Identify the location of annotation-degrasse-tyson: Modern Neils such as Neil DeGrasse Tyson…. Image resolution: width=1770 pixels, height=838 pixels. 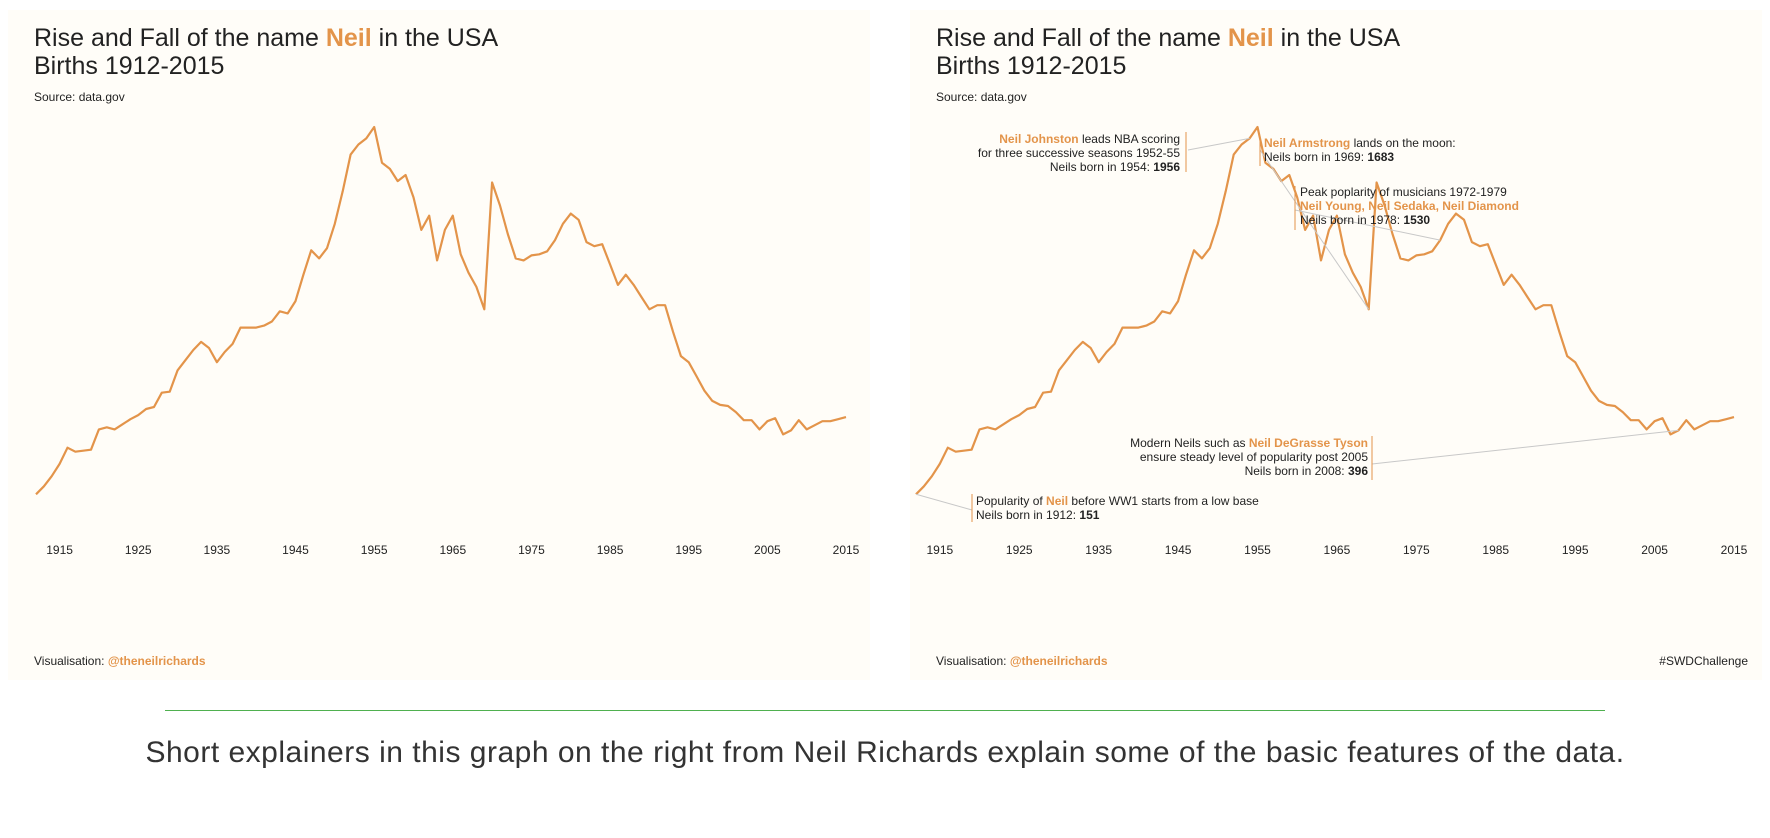
(1241, 457).